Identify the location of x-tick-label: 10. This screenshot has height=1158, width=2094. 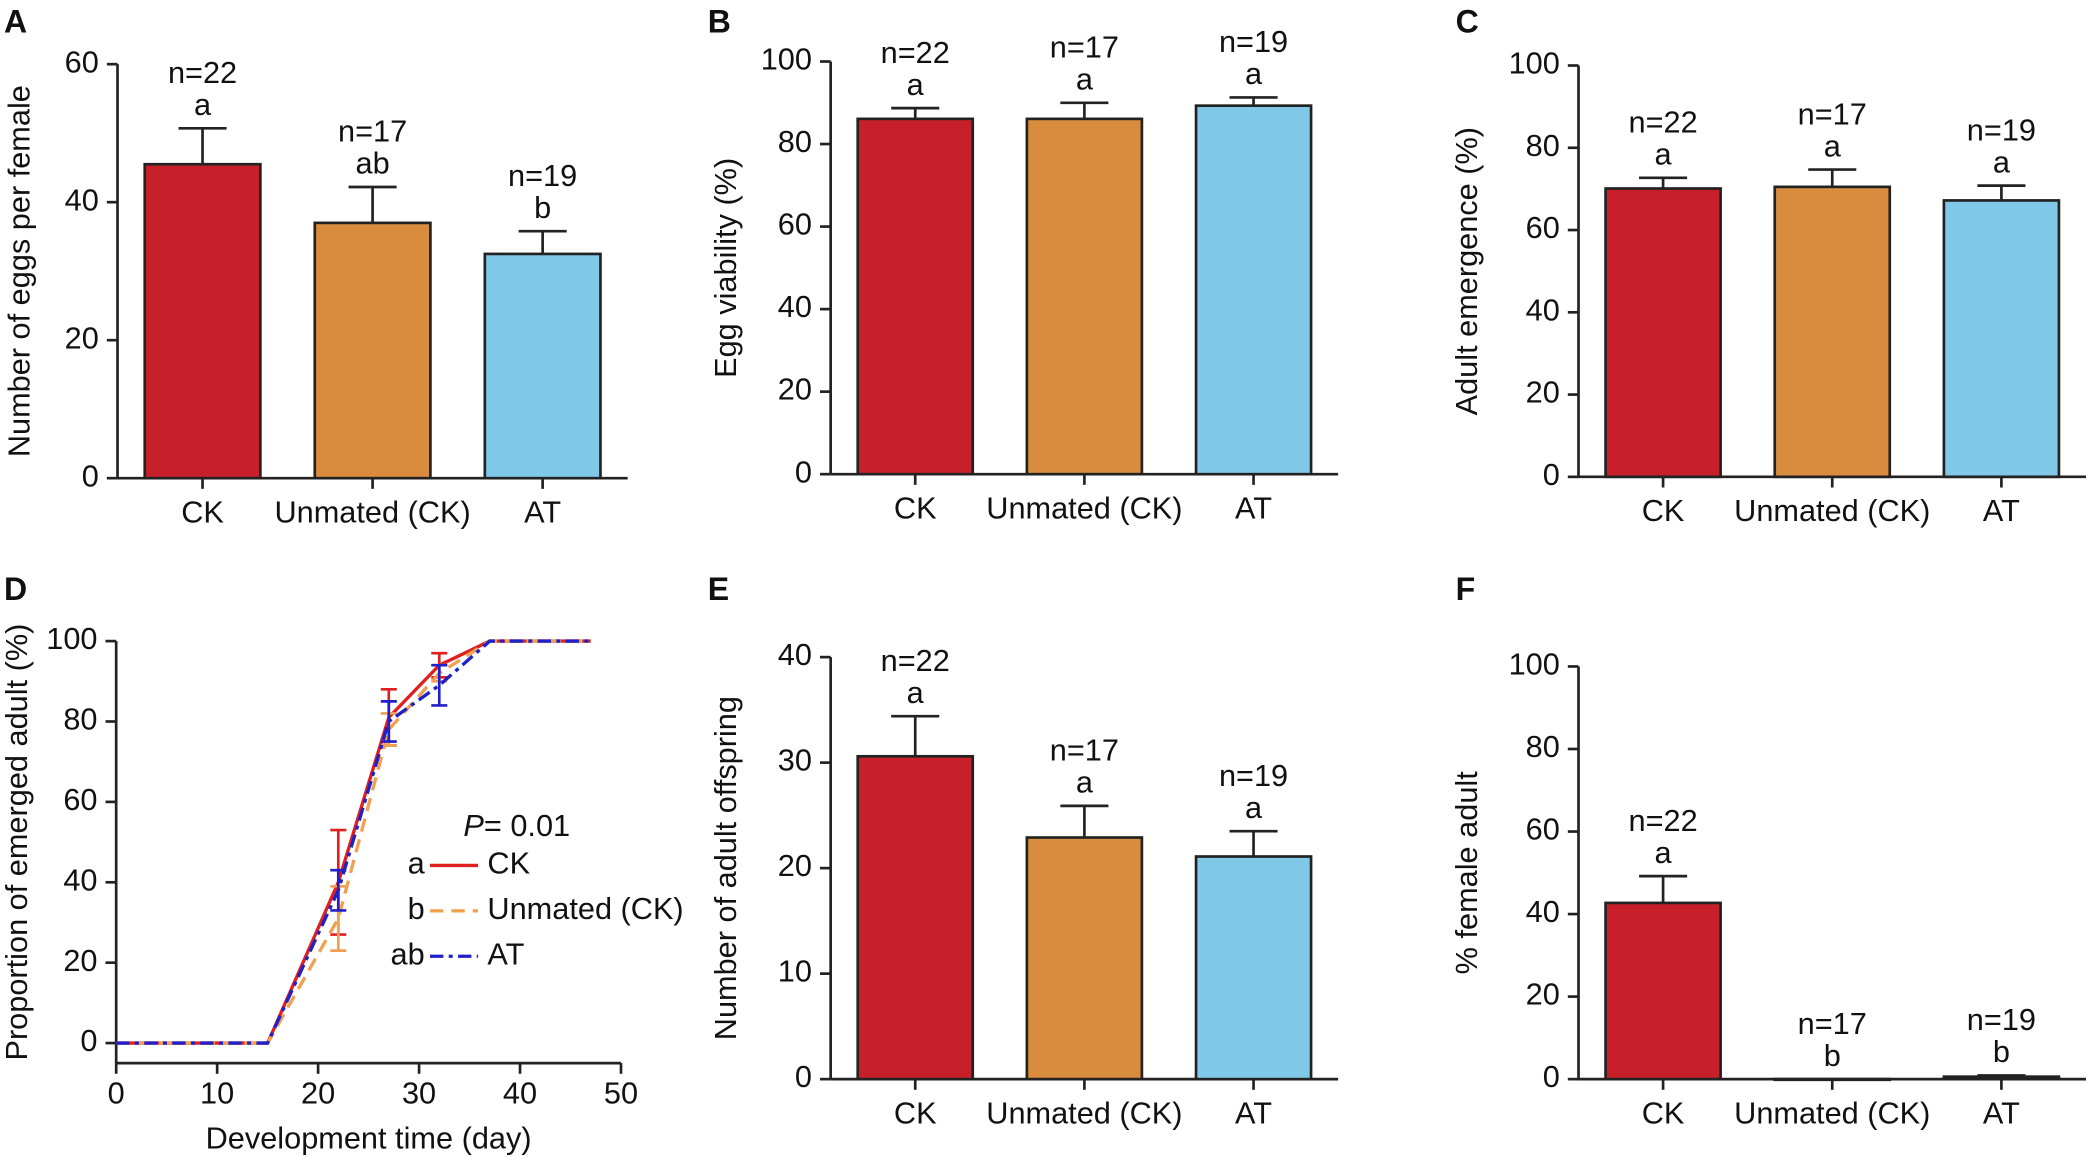
(217, 1092).